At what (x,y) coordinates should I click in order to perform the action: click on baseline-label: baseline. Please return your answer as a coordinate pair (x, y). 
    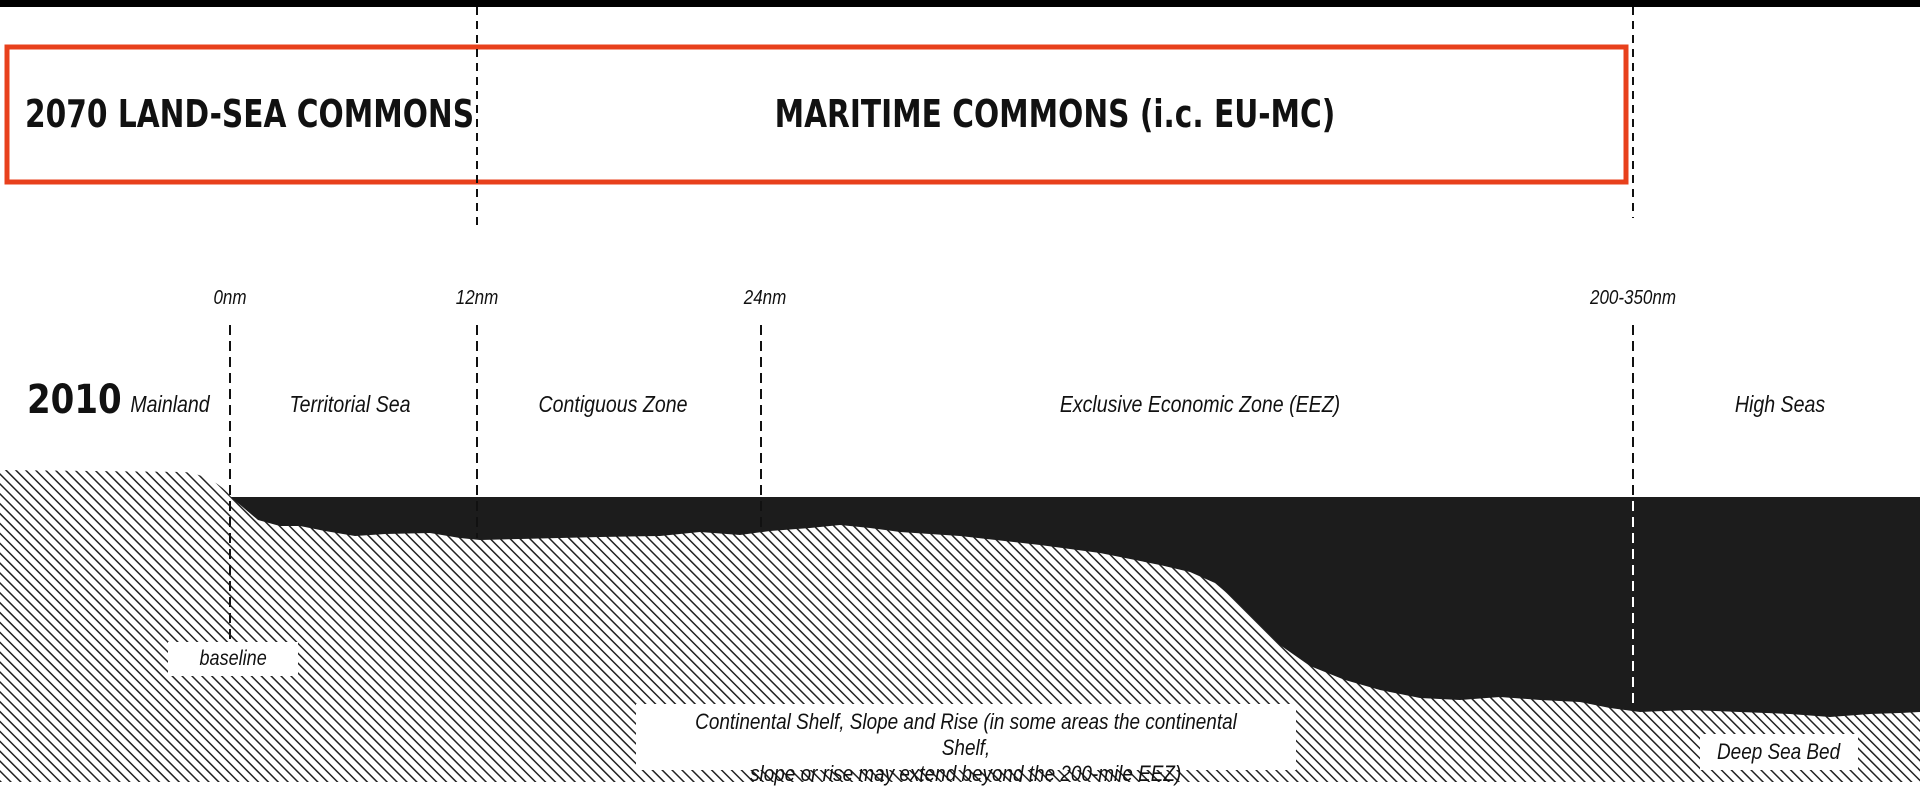
    Looking at the image, I should click on (233, 659).